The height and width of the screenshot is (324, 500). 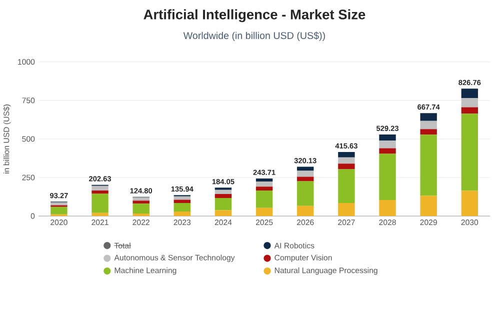 What do you see at coordinates (254, 36) in the screenshot?
I see `chart-subtitle: Worldwide (in billion USD (US$))` at bounding box center [254, 36].